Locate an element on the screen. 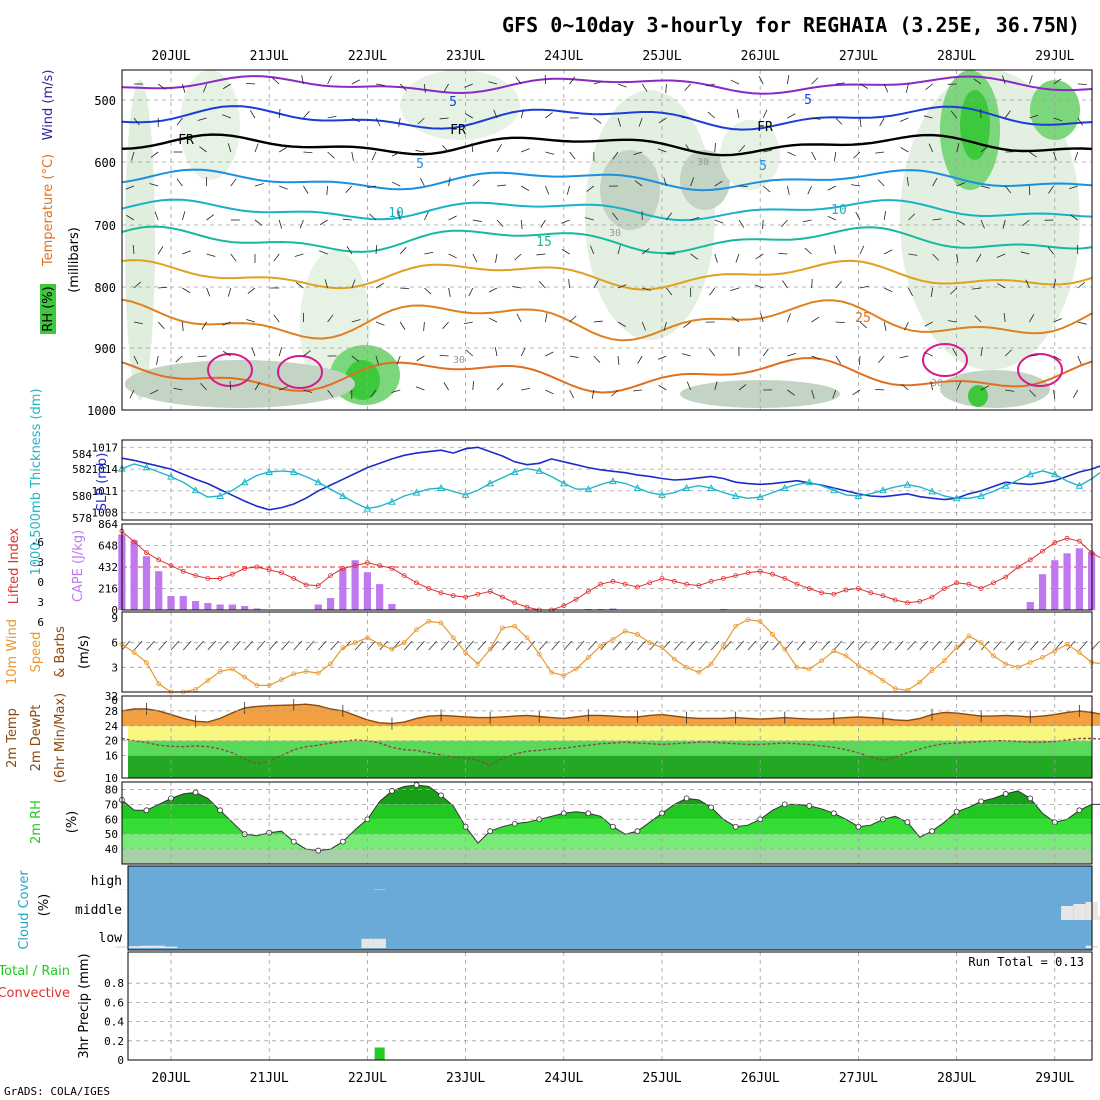 Image resolution: width=1100 pixels, height=1100 pixels. precip-tick-label: 0 is located at coordinates (120, 1060).